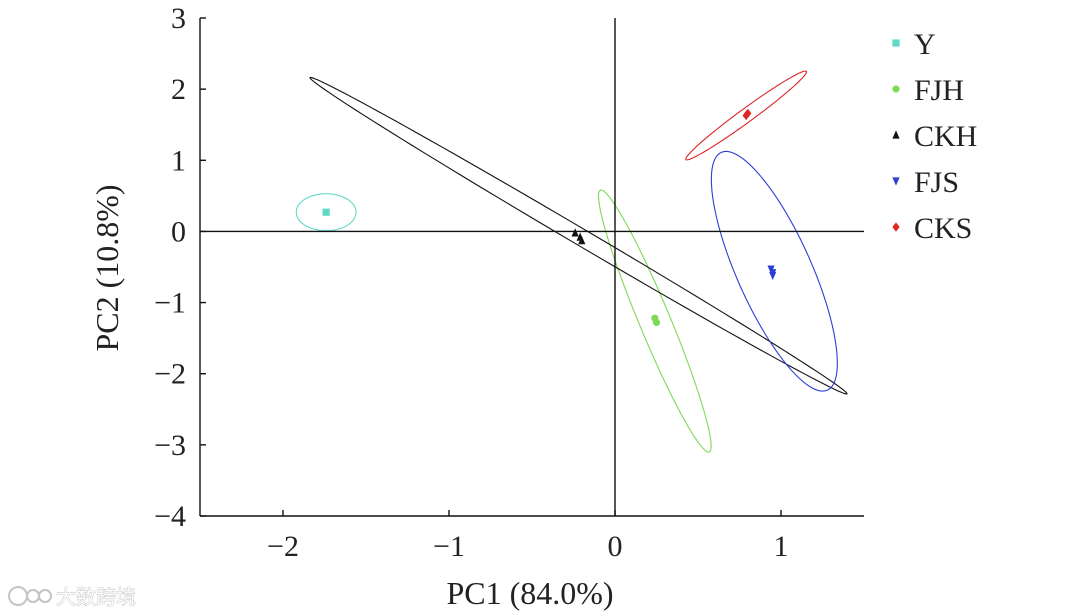 Image resolution: width=1080 pixels, height=616 pixels. I want to click on series-fjs, so click(772, 273).